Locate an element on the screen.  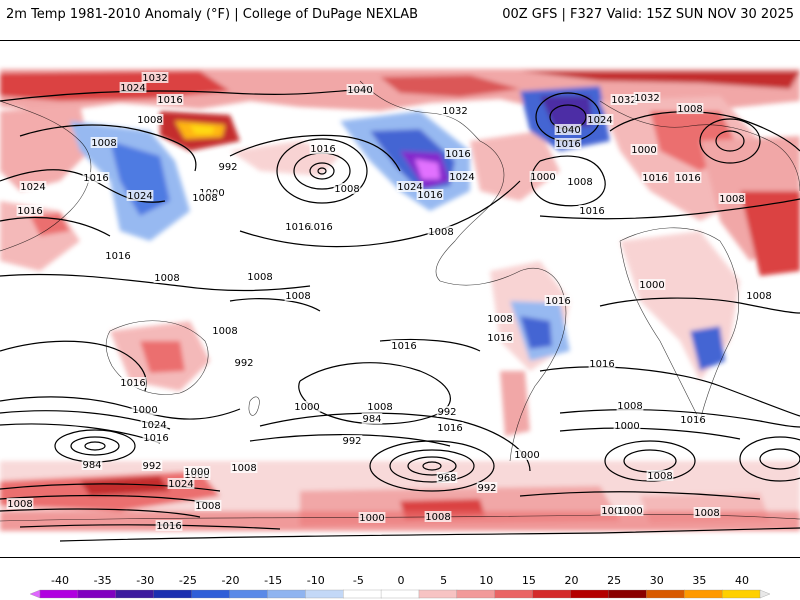
colorbar-tick-labels: -40 -35 -30 -25 -20 -15 -10 -5 0 5 10 15 20 25 30 35 40 is located at coordinates (400, 580).